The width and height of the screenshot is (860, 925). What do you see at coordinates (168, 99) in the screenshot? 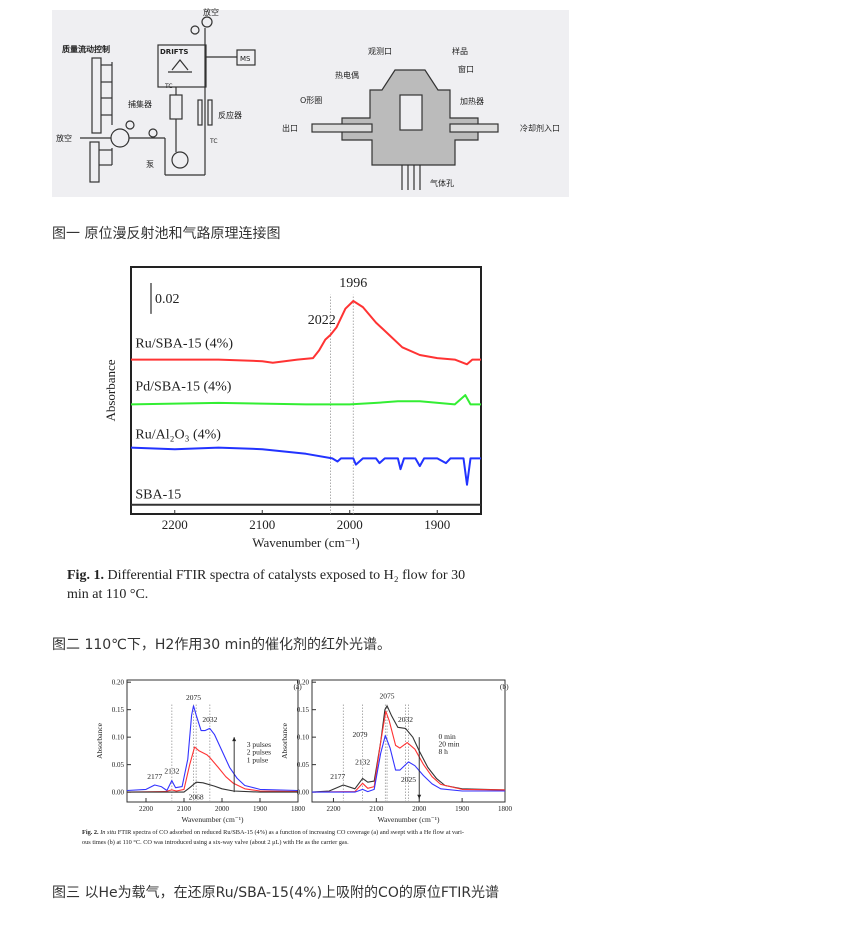
I see `gas-circuit-diagram` at bounding box center [168, 99].